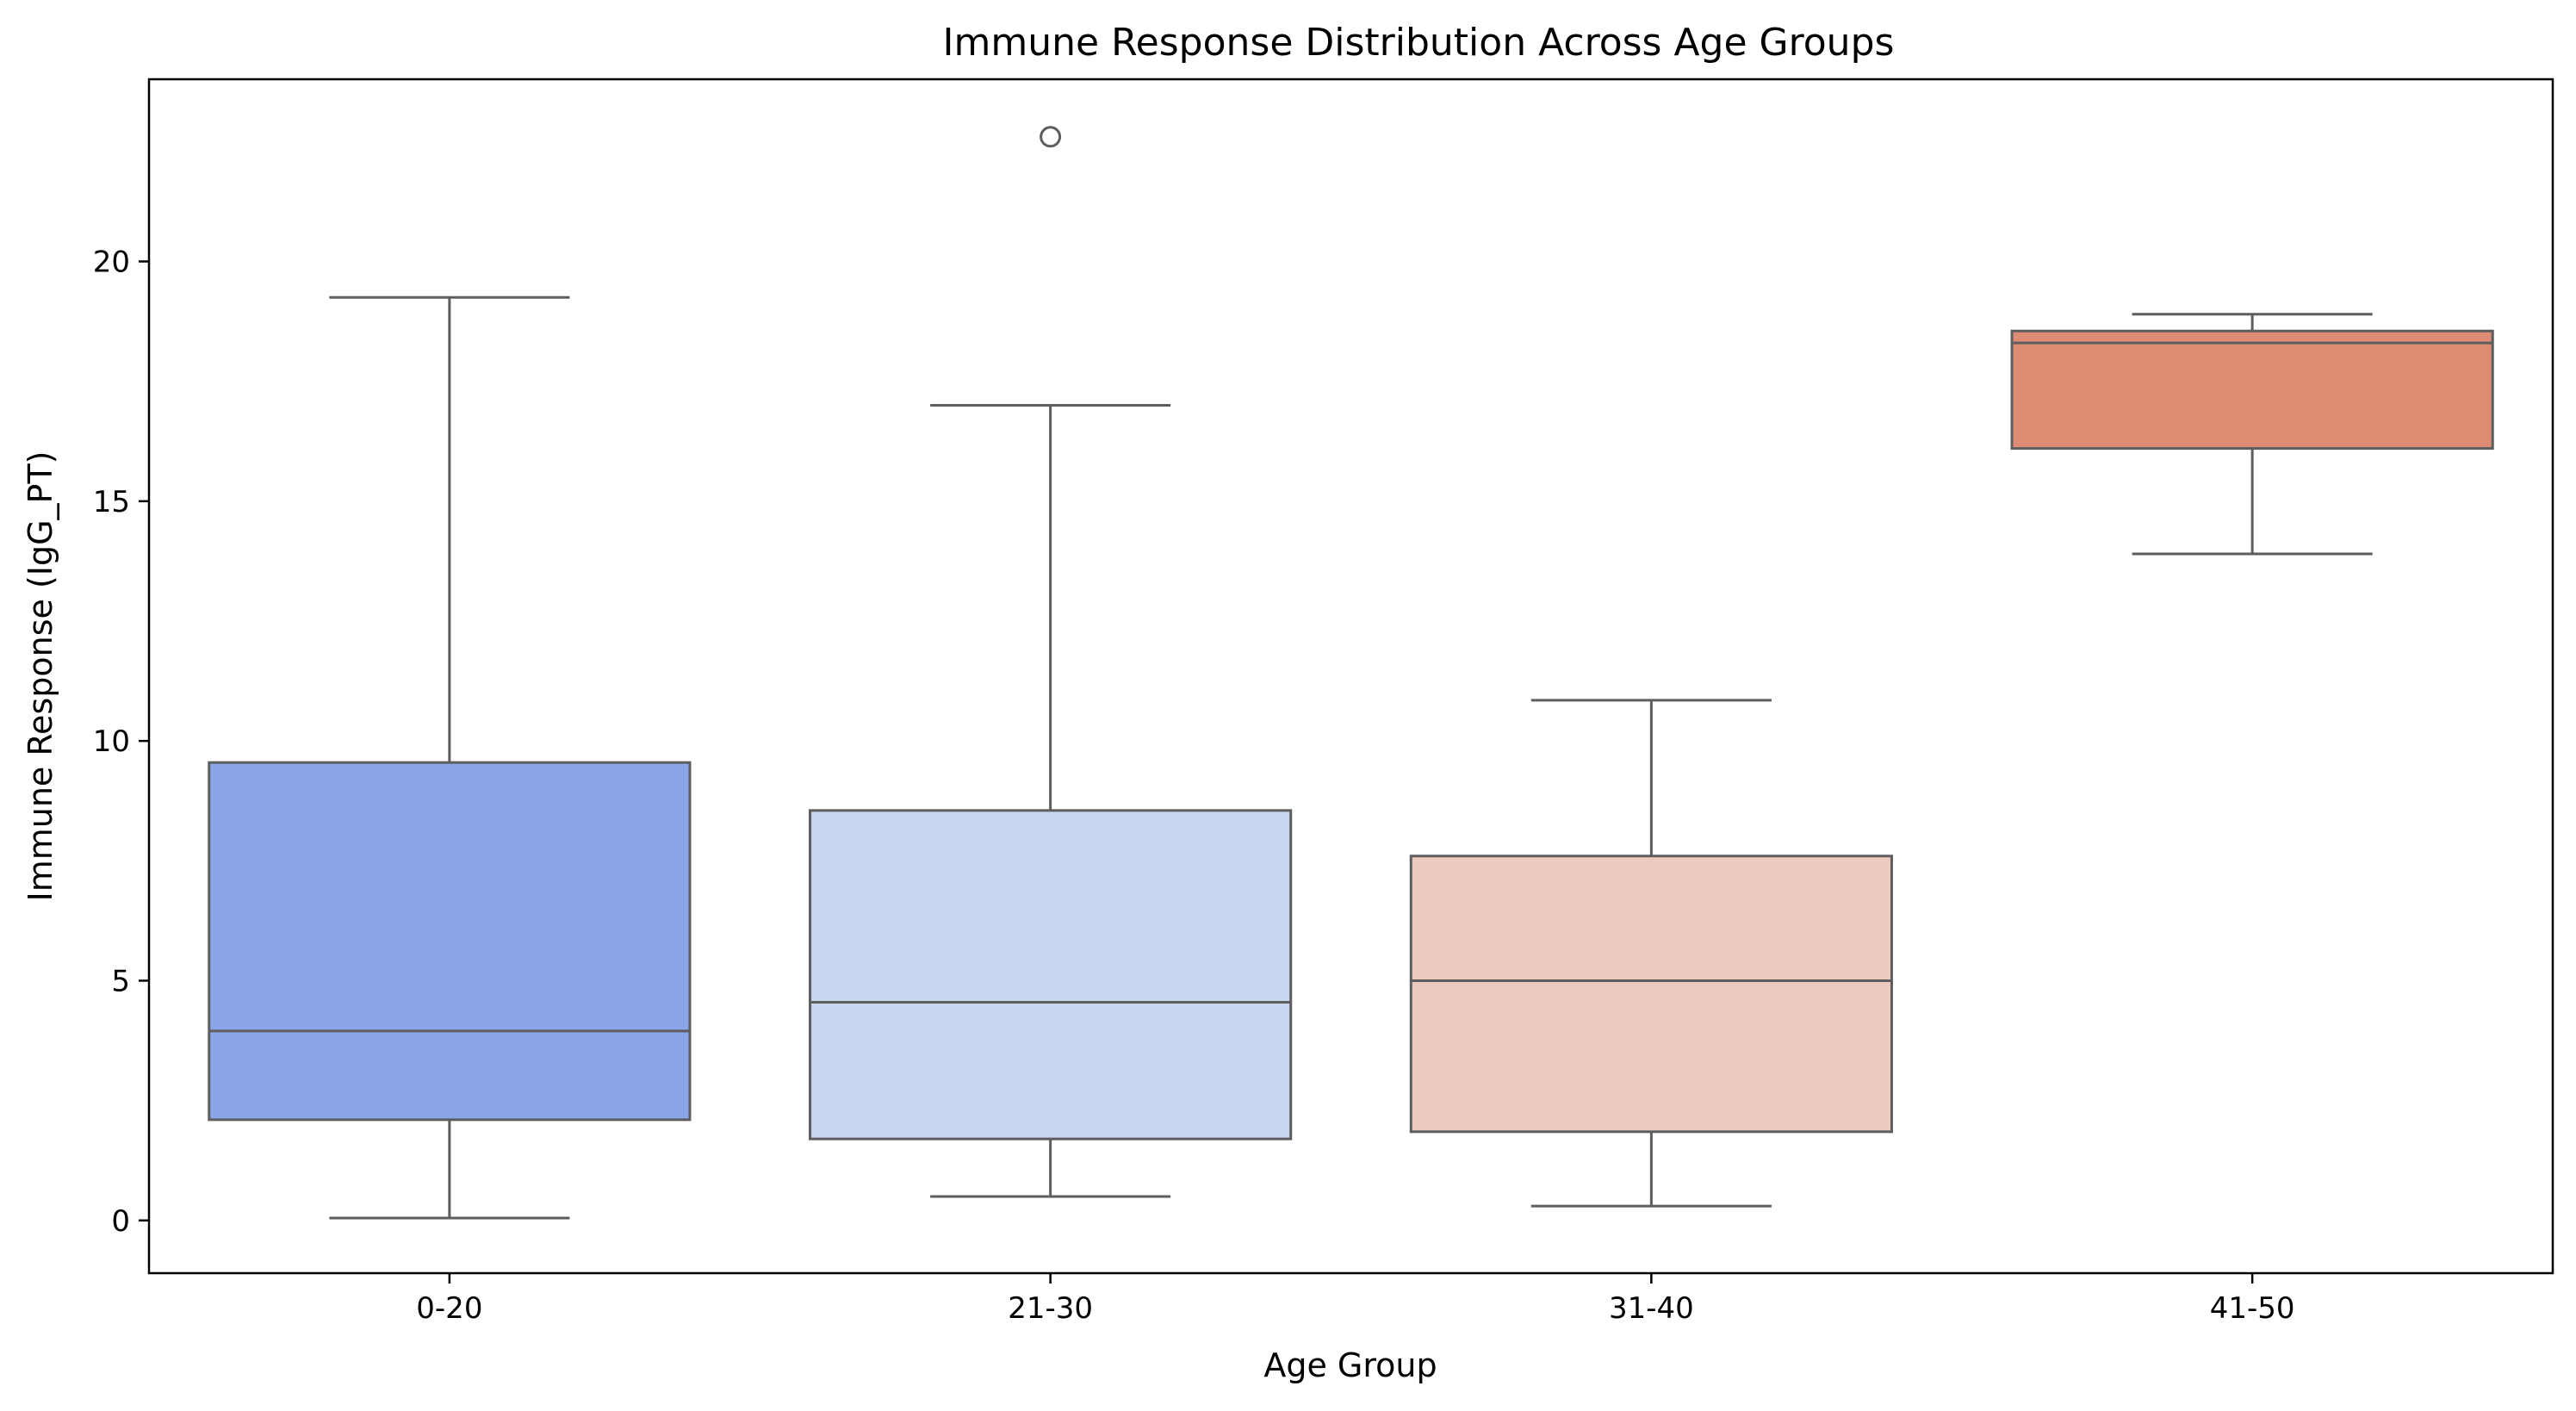 This screenshot has height=1411, width=2576. I want to click on x-tick-label: 21-30, so click(1050, 1308).